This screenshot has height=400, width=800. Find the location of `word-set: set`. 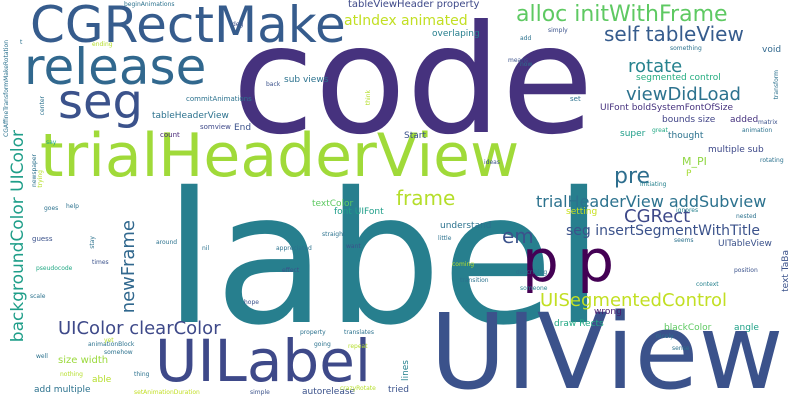

word-set: set is located at coordinates (575, 99).